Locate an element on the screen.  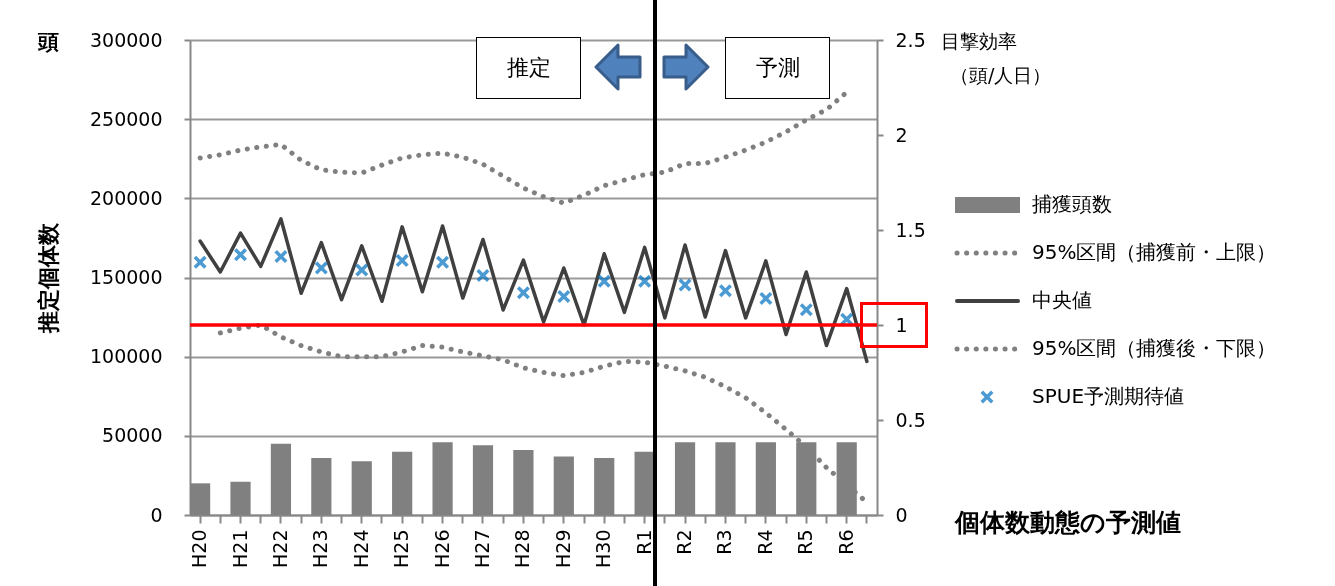
x-tick-label: R4 is located at coordinates (764, 542).